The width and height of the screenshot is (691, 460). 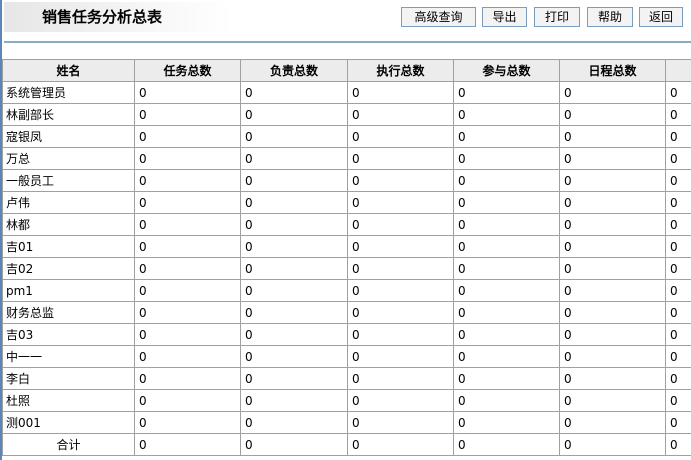 What do you see at coordinates (610, 17) in the screenshot?
I see `help-button: 帮助` at bounding box center [610, 17].